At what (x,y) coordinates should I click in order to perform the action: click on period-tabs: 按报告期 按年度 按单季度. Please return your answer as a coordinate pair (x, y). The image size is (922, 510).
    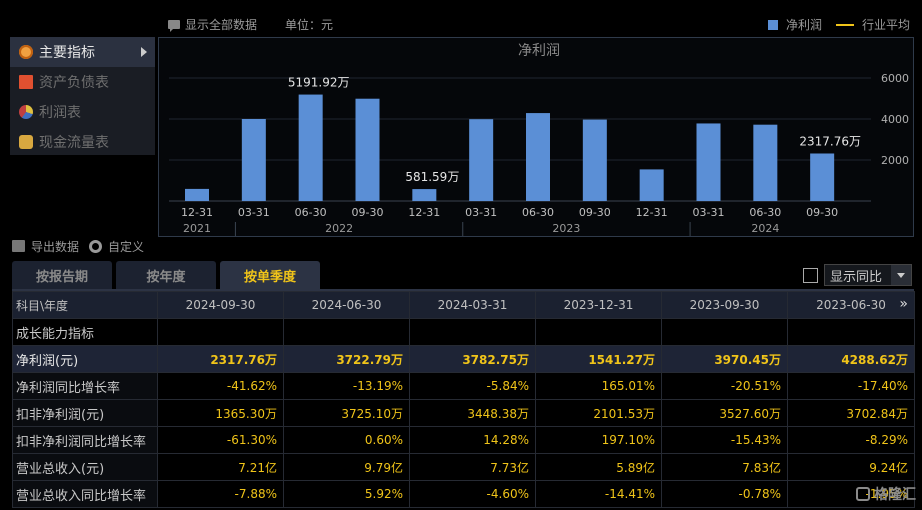
    Looking at the image, I should click on (166, 275).